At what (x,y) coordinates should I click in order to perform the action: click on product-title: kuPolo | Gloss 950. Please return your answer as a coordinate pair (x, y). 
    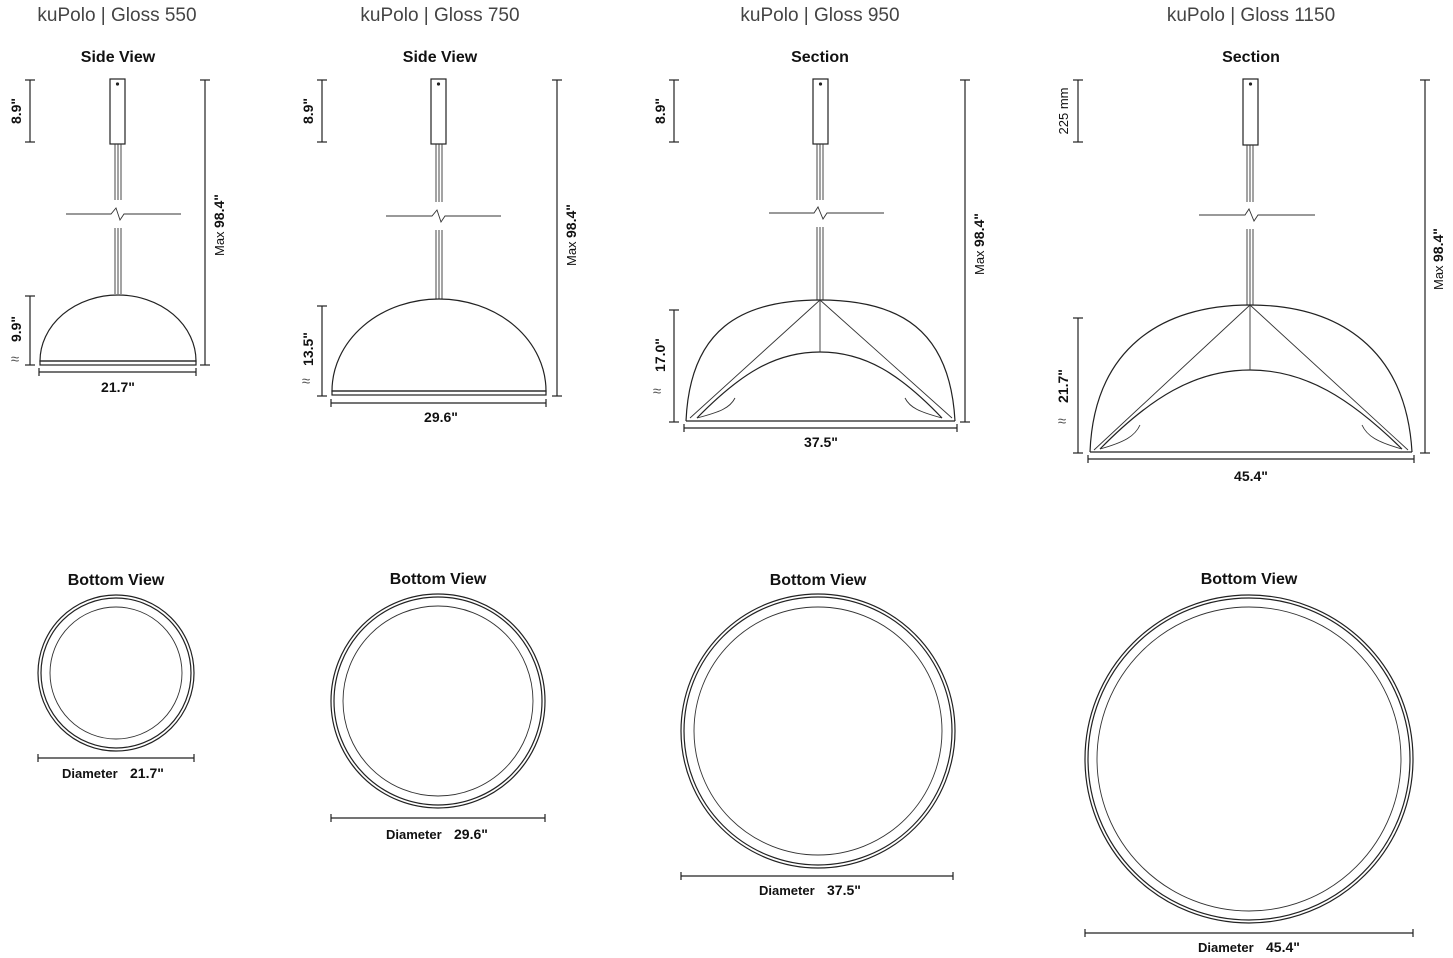
    Looking at the image, I should click on (819, 15).